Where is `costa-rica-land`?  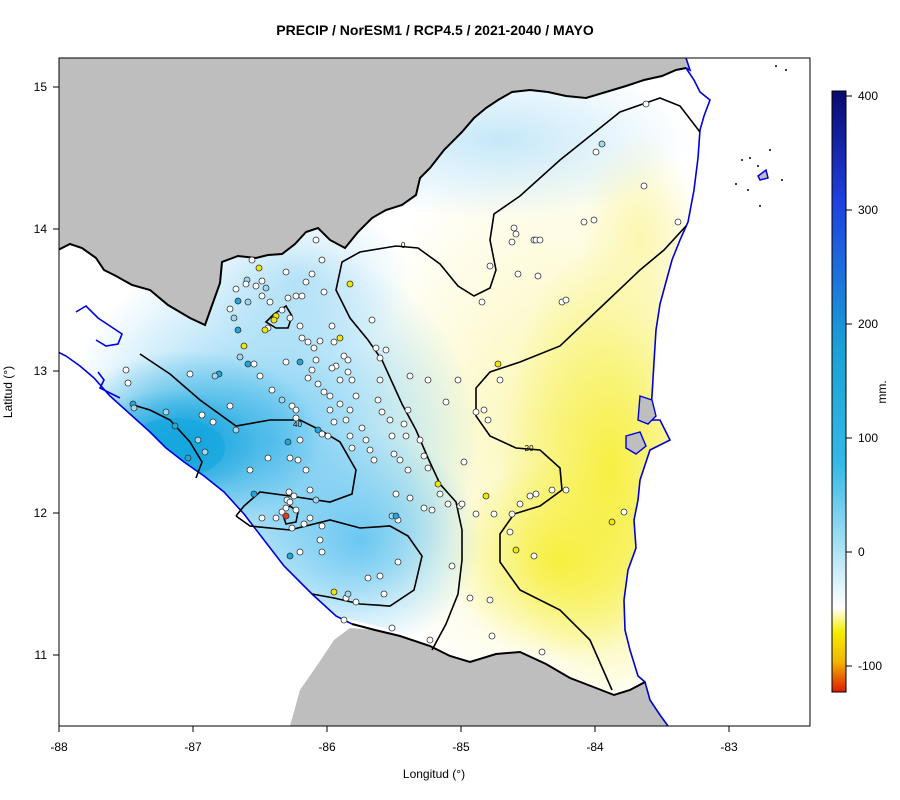 costa-rica-land is located at coordinates (479, 677).